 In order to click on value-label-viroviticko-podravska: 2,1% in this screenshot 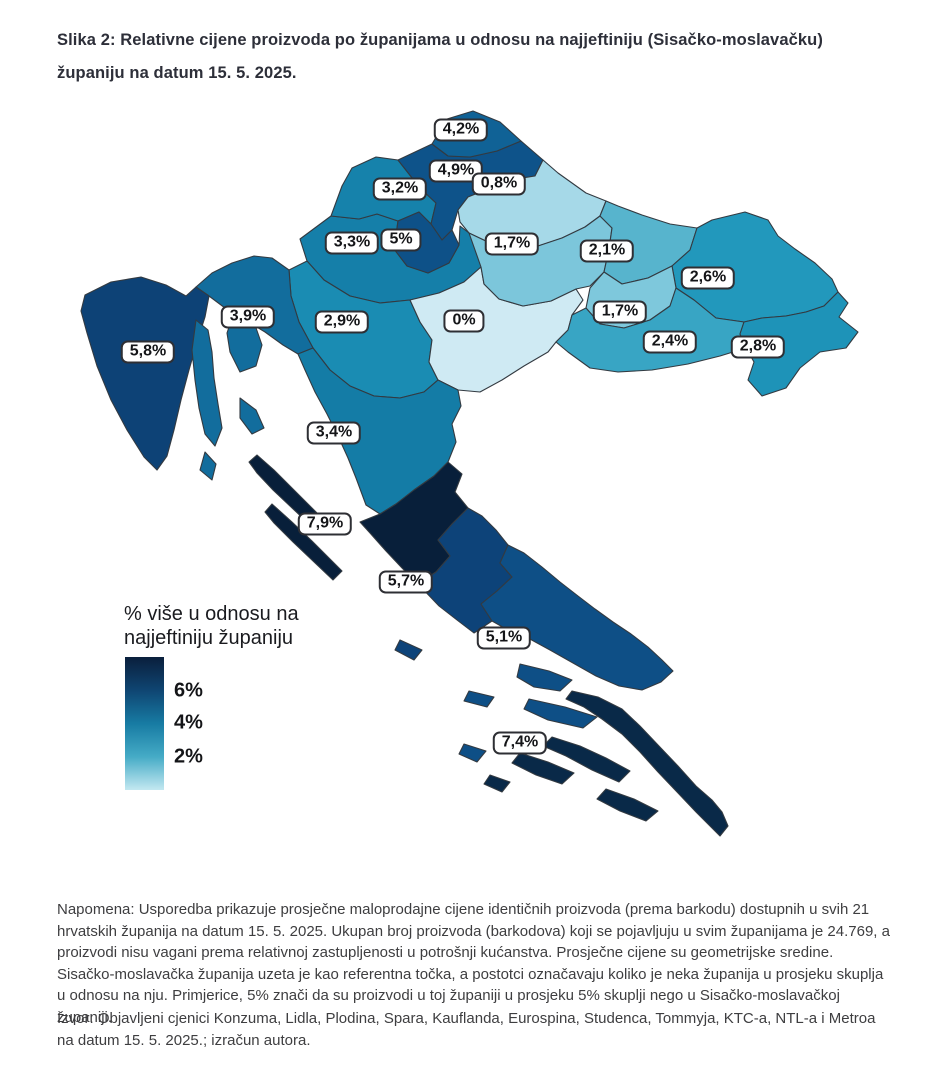, I will do `click(607, 251)`.